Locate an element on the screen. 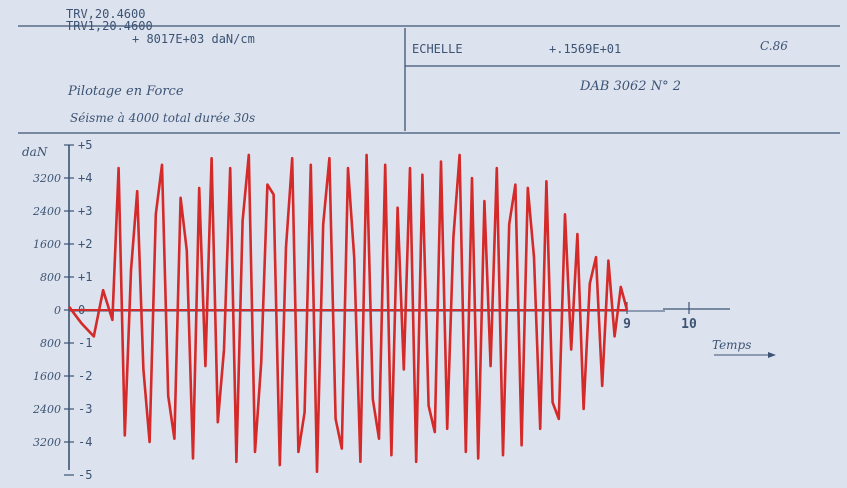 This screenshot has height=488, width=847. header-line-1: TRV,20.4600 is located at coordinates (105, 14).